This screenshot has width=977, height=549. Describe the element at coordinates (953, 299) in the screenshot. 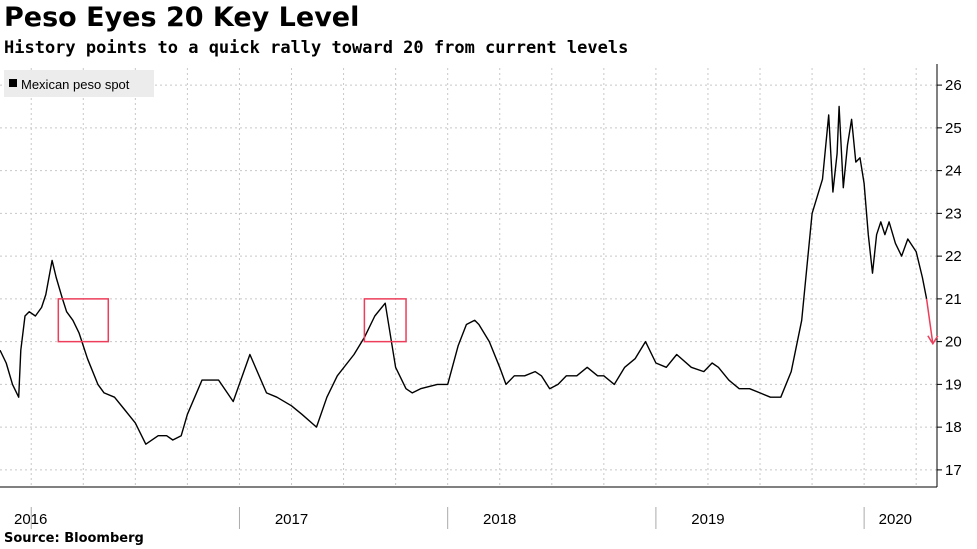

I see `y-tick-label: 21` at that location.